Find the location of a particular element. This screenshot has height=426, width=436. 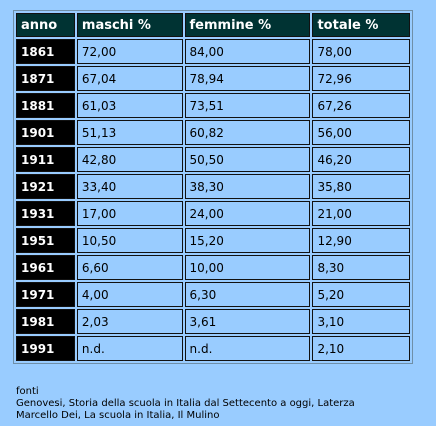

value-cell: 15,20 is located at coordinates (247, 240).